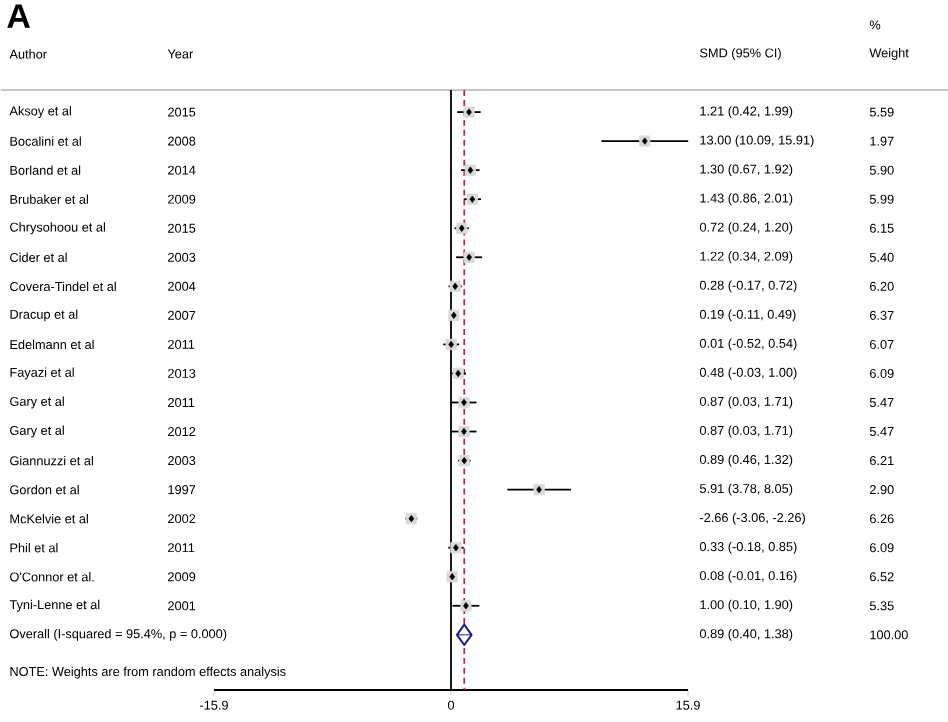 This screenshot has height=722, width=948. I want to click on chart-title: A, so click(18, 16).